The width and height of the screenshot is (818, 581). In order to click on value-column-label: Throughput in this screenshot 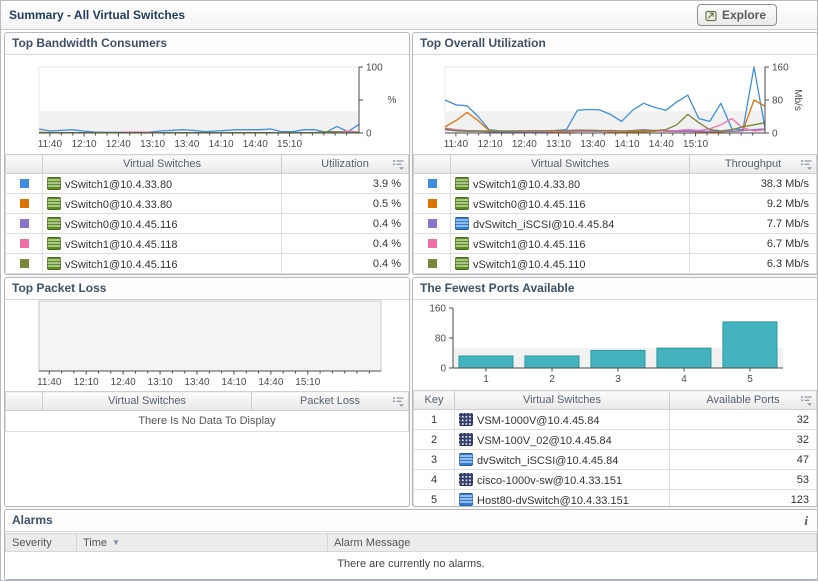, I will do `click(753, 164)`.